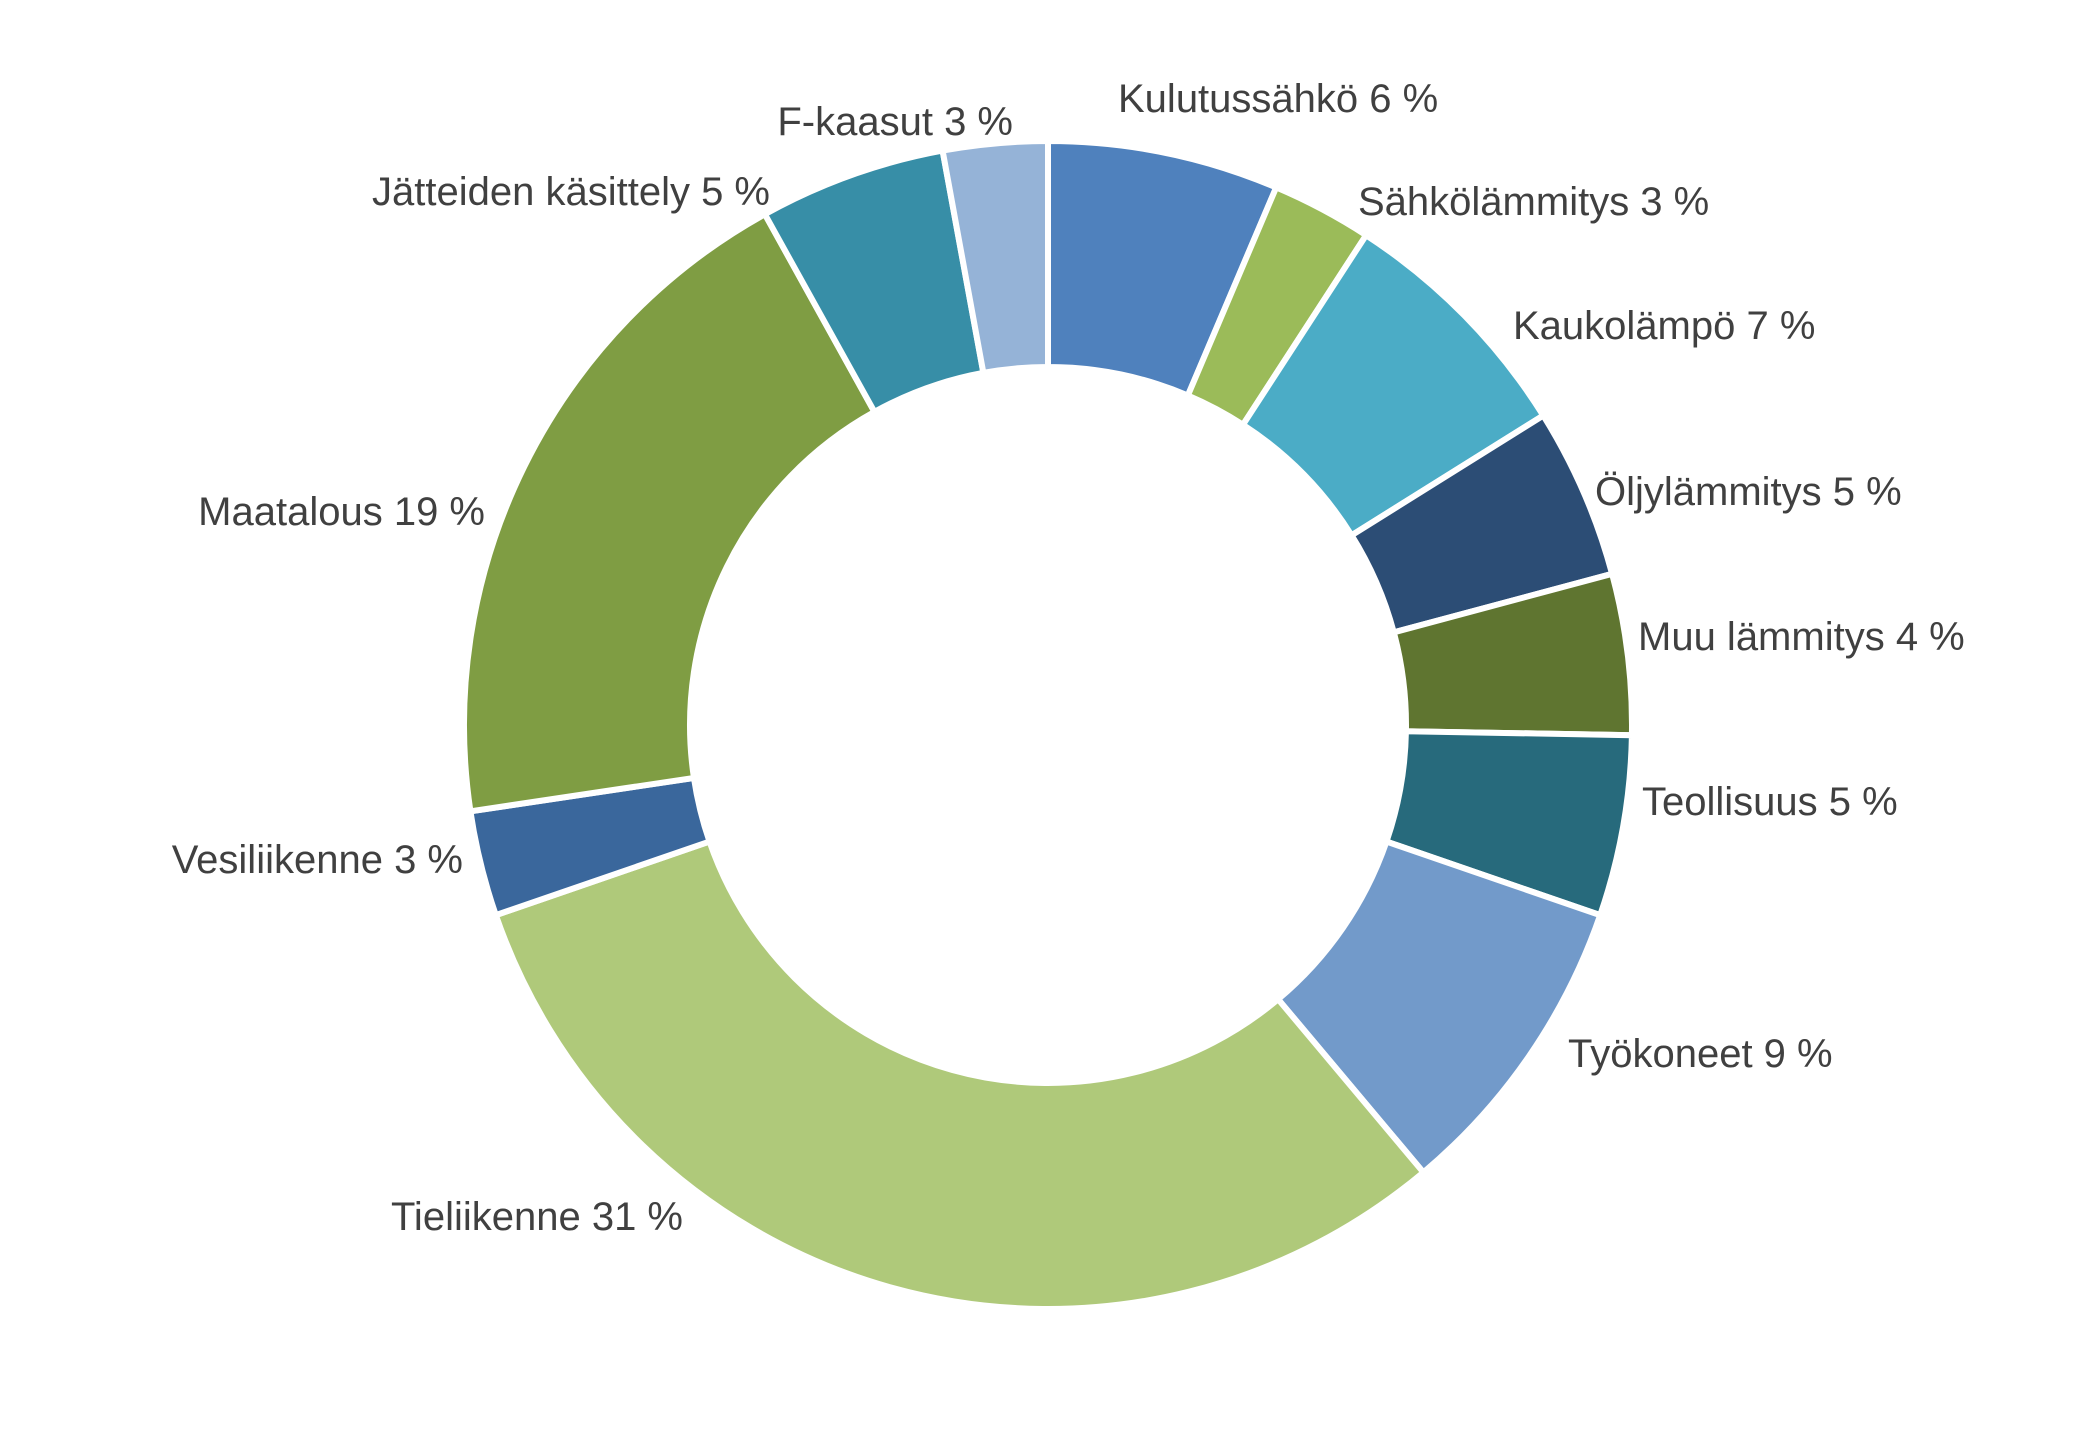 The height and width of the screenshot is (1446, 2083). What do you see at coordinates (1748, 492) in the screenshot?
I see `label-oljylammitys: Öljylämmitys 5 %` at bounding box center [1748, 492].